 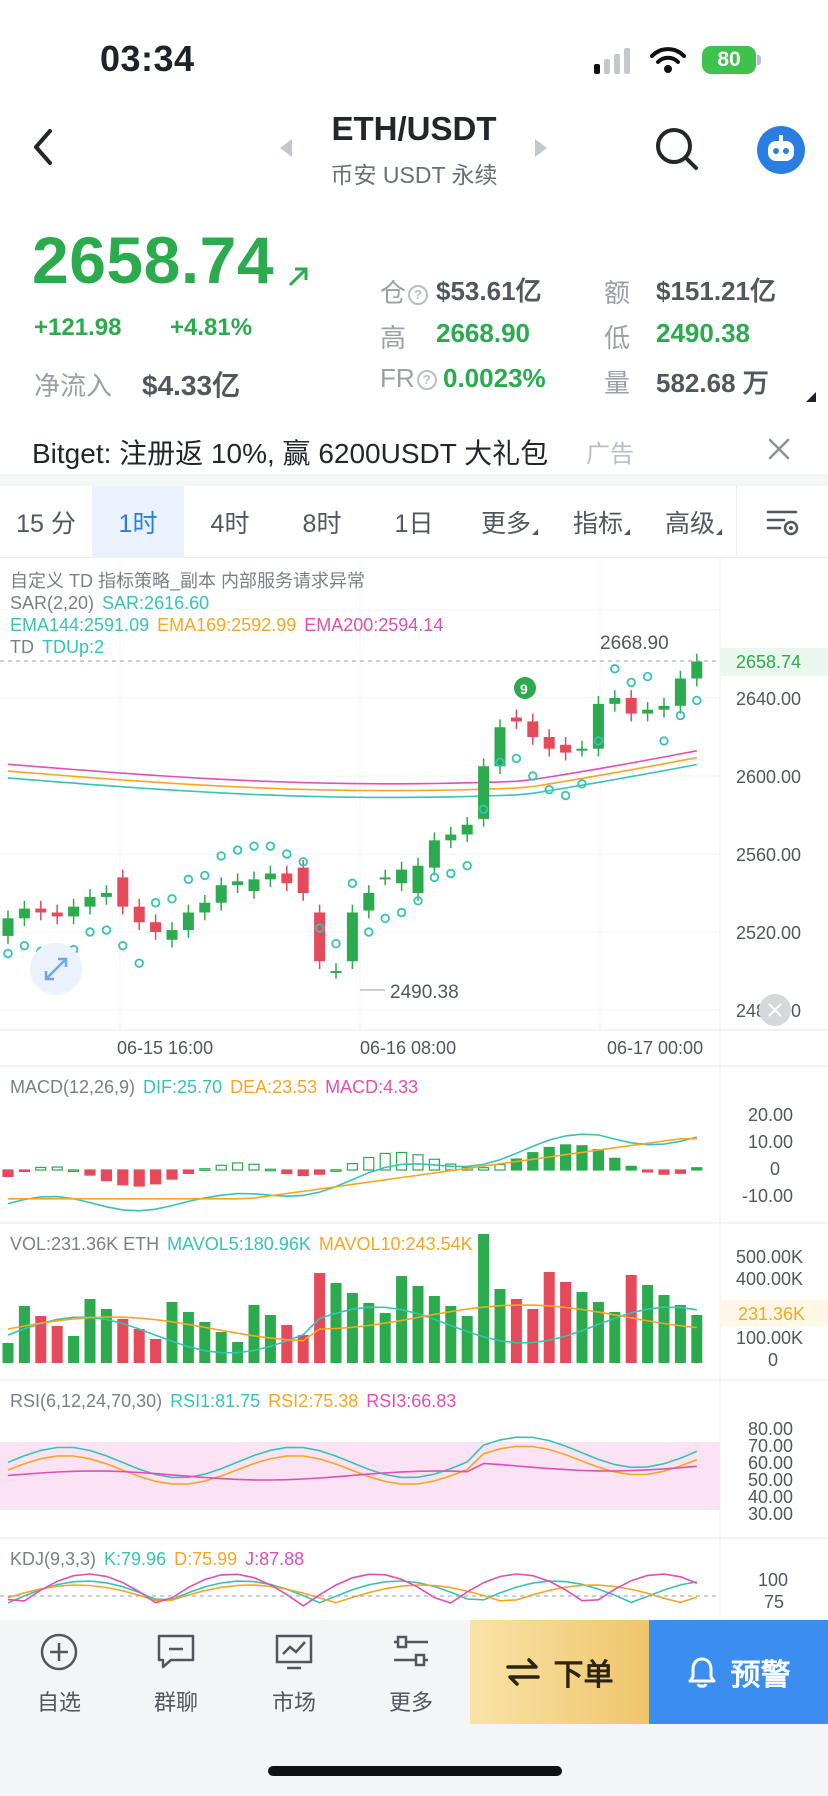 What do you see at coordinates (138, 521) in the screenshot?
I see `tab-1h: 1时` at bounding box center [138, 521].